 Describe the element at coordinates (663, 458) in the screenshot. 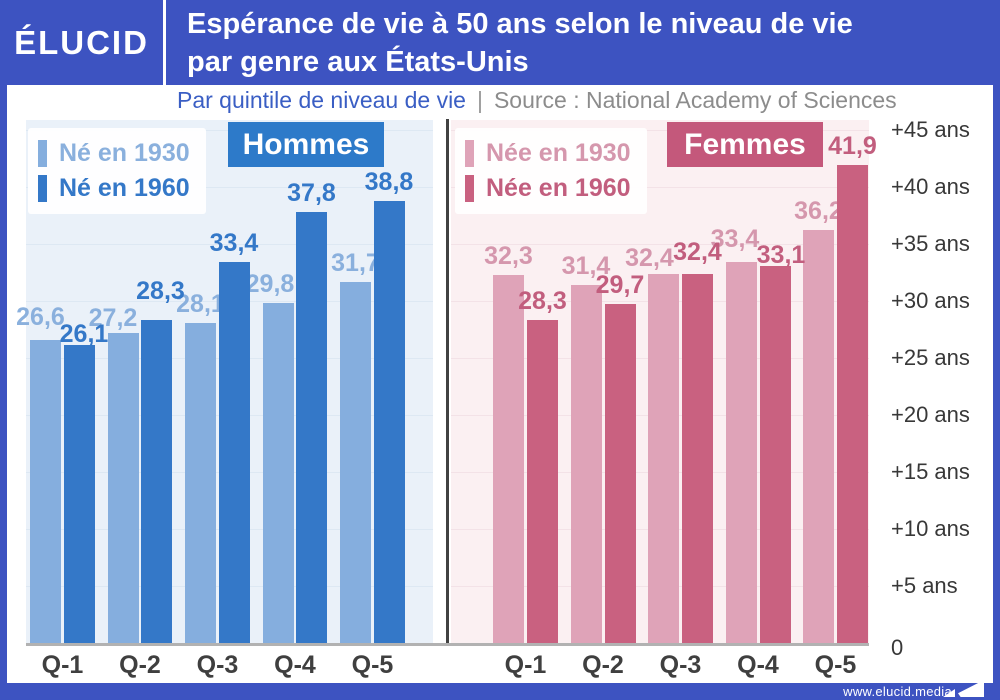

I see `bar-femmes-1930-q3` at that location.